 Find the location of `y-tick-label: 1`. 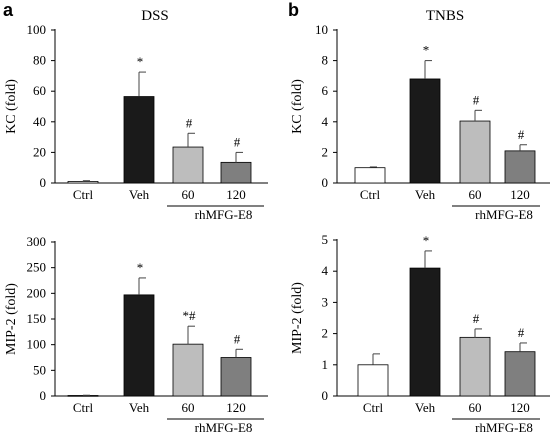

y-tick-label: 1 is located at coordinates (325, 364).